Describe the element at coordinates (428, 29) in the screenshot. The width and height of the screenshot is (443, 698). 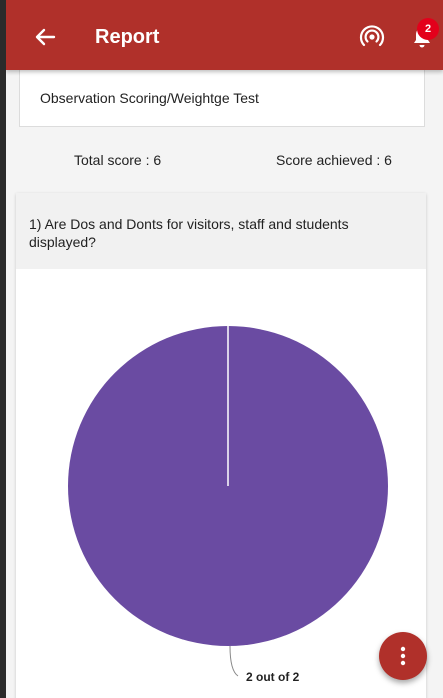
I see `notification-count-badge: 2` at that location.